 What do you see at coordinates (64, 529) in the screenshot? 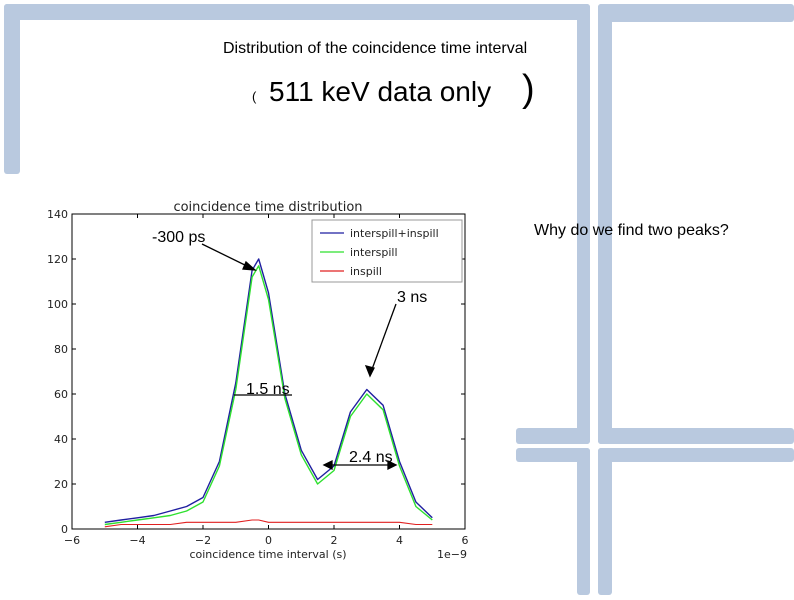
I see `y-tick-label: 0` at bounding box center [64, 529].